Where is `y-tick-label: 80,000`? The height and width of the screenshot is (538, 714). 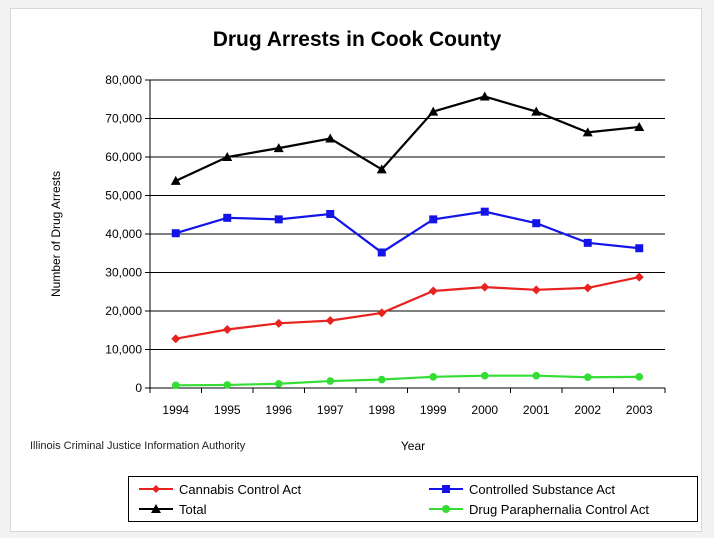
y-tick-label: 80,000 is located at coordinates (123, 80).